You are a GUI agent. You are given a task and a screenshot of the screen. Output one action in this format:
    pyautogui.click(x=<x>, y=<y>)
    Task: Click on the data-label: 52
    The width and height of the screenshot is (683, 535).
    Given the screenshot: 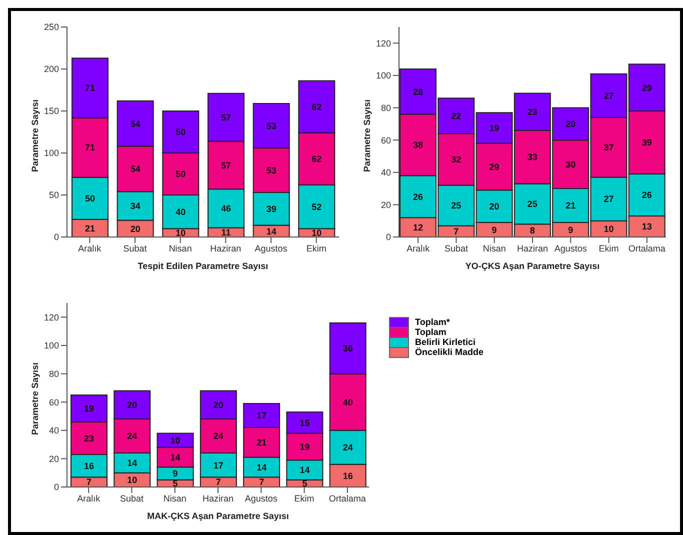 What is the action you would take?
    pyautogui.click(x=317, y=207)
    